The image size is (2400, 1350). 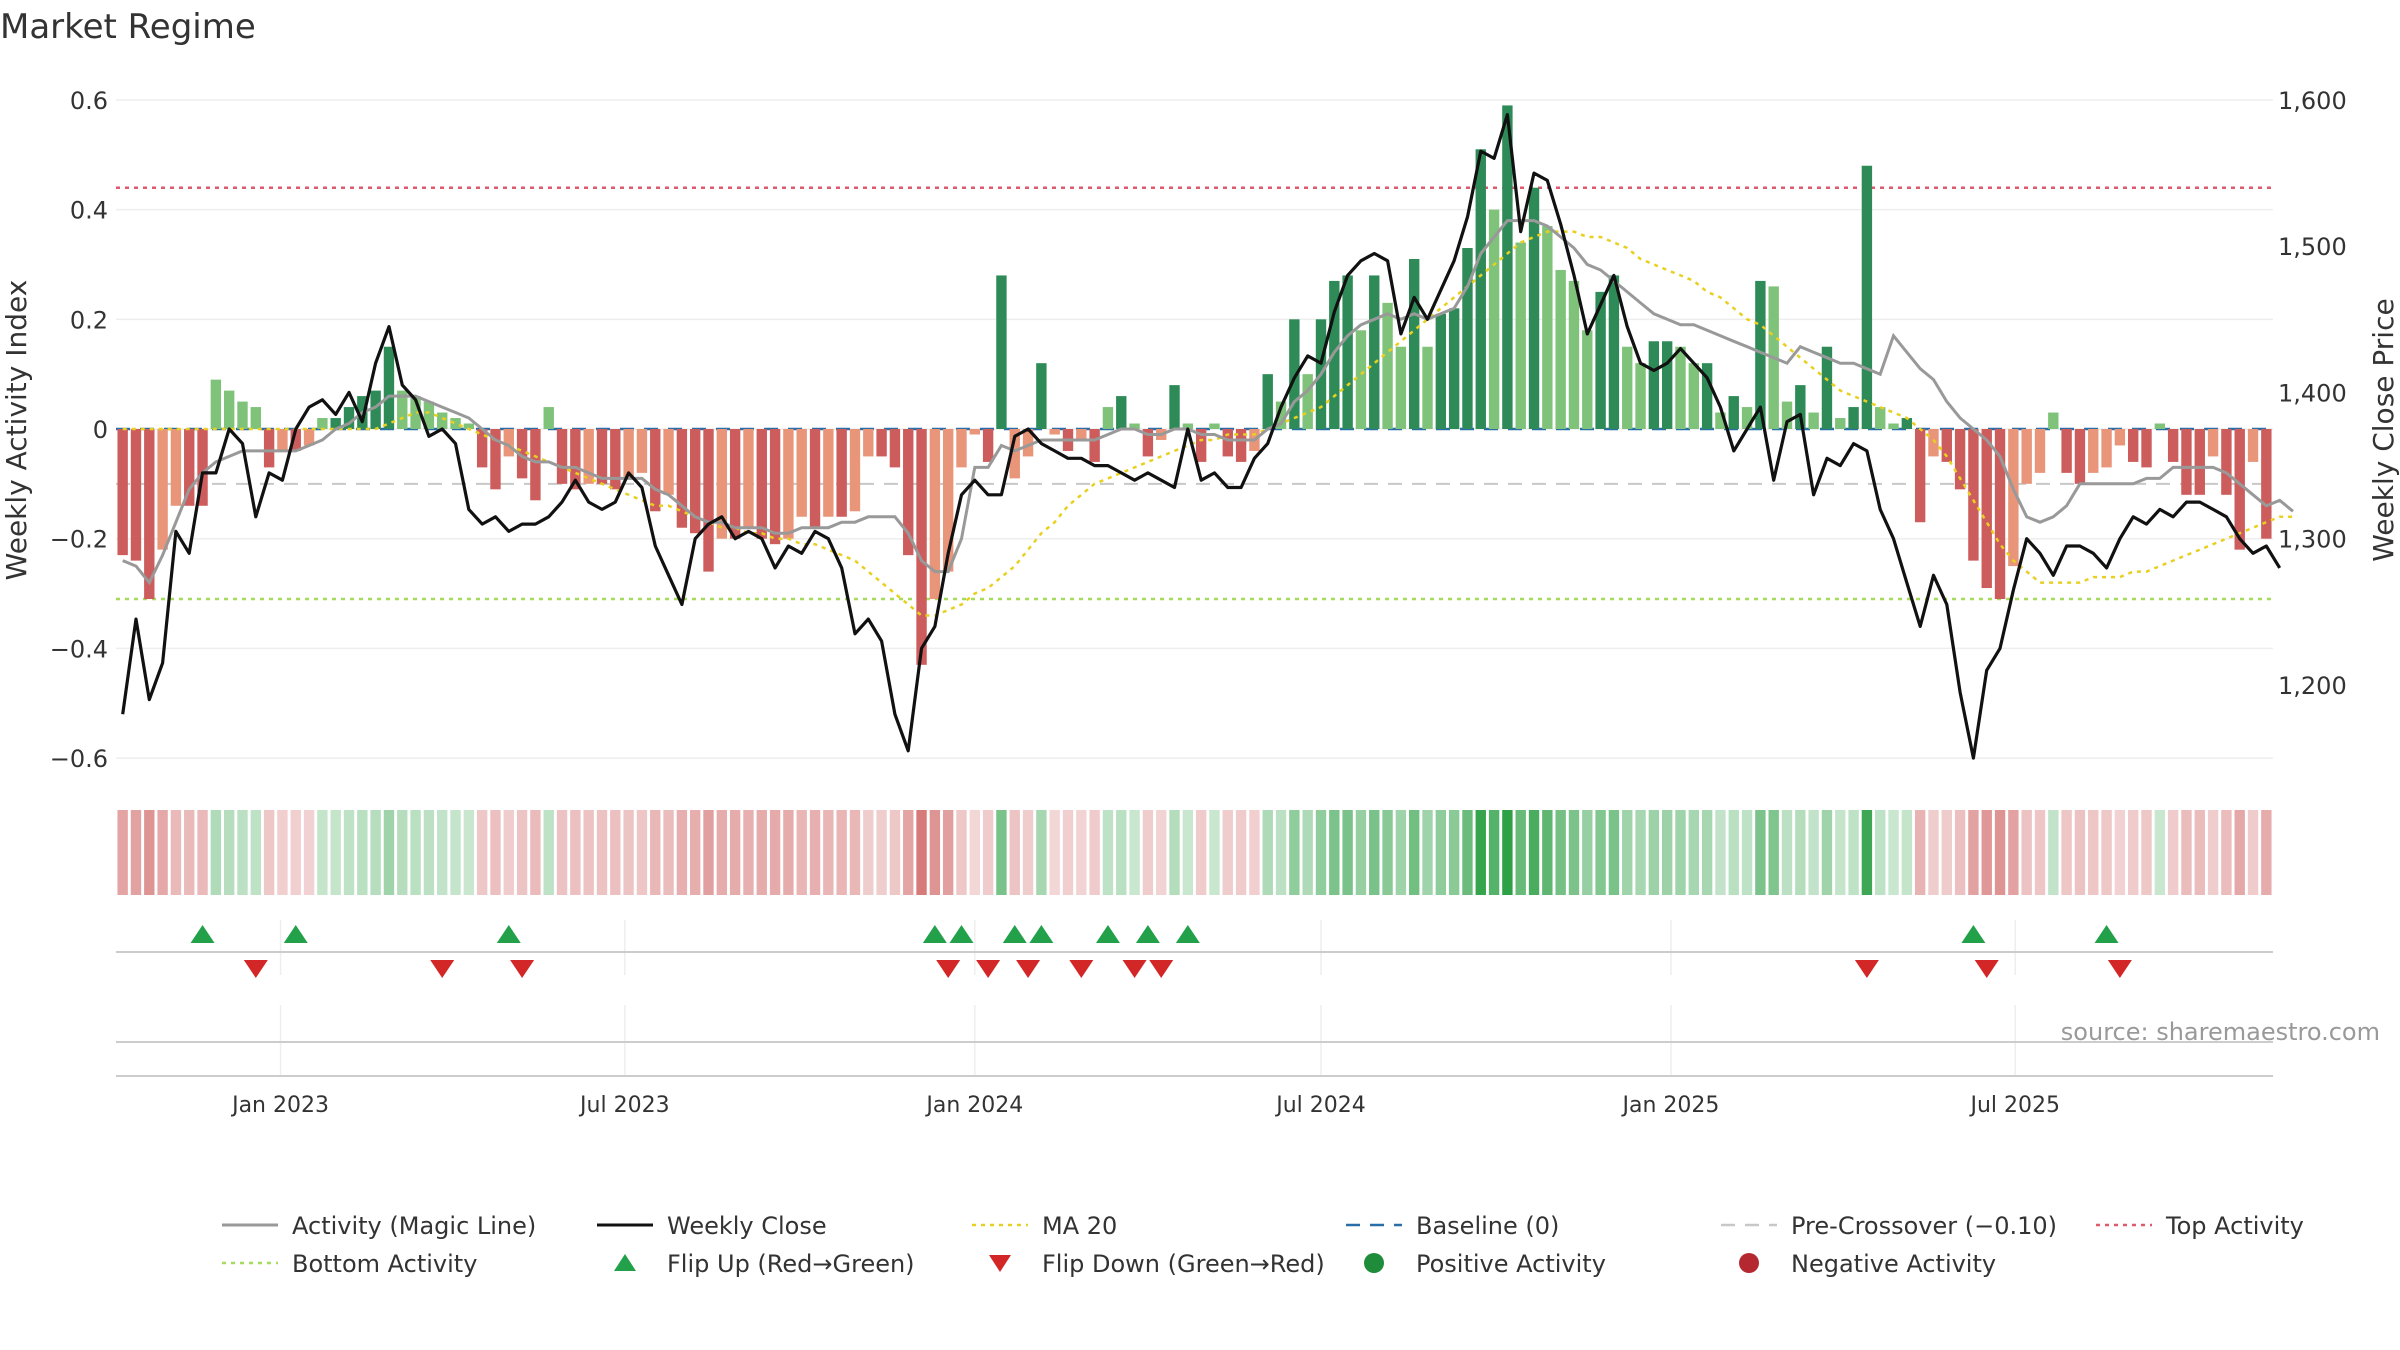 I want to click on legend-item: Flip Down (Green→Red), so click(x=1157, y=1264).